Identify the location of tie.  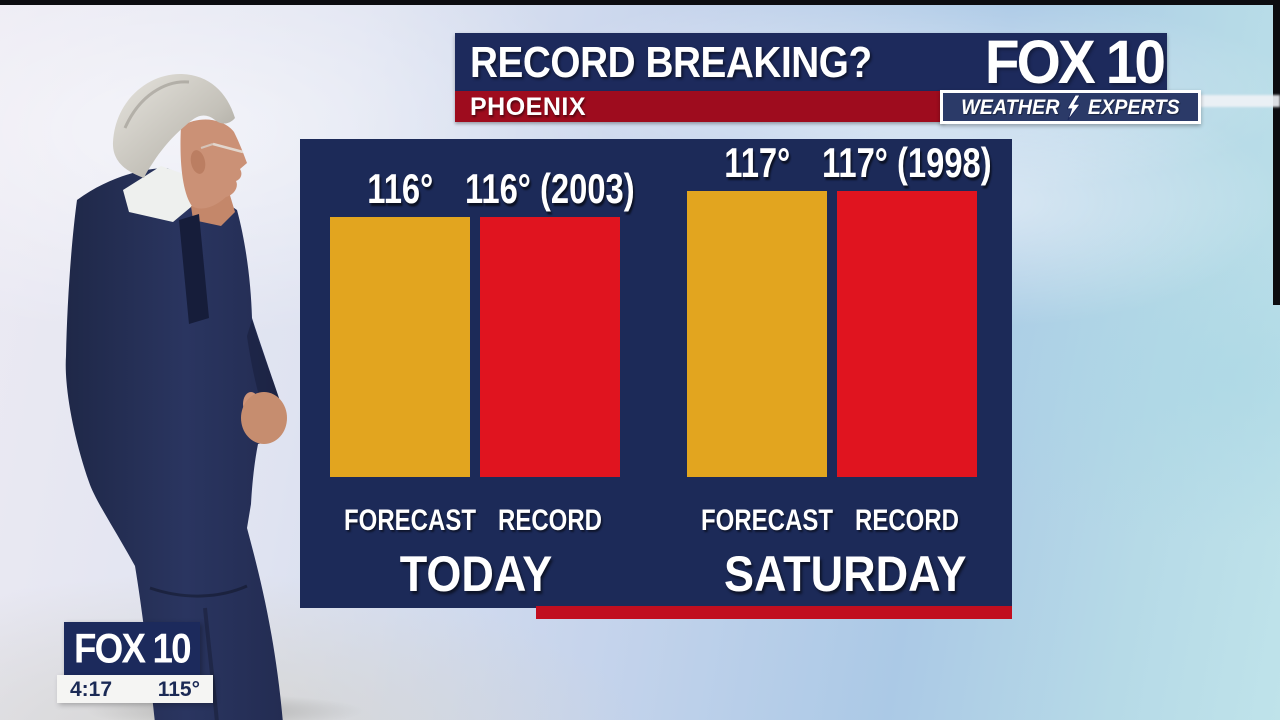
(194, 269).